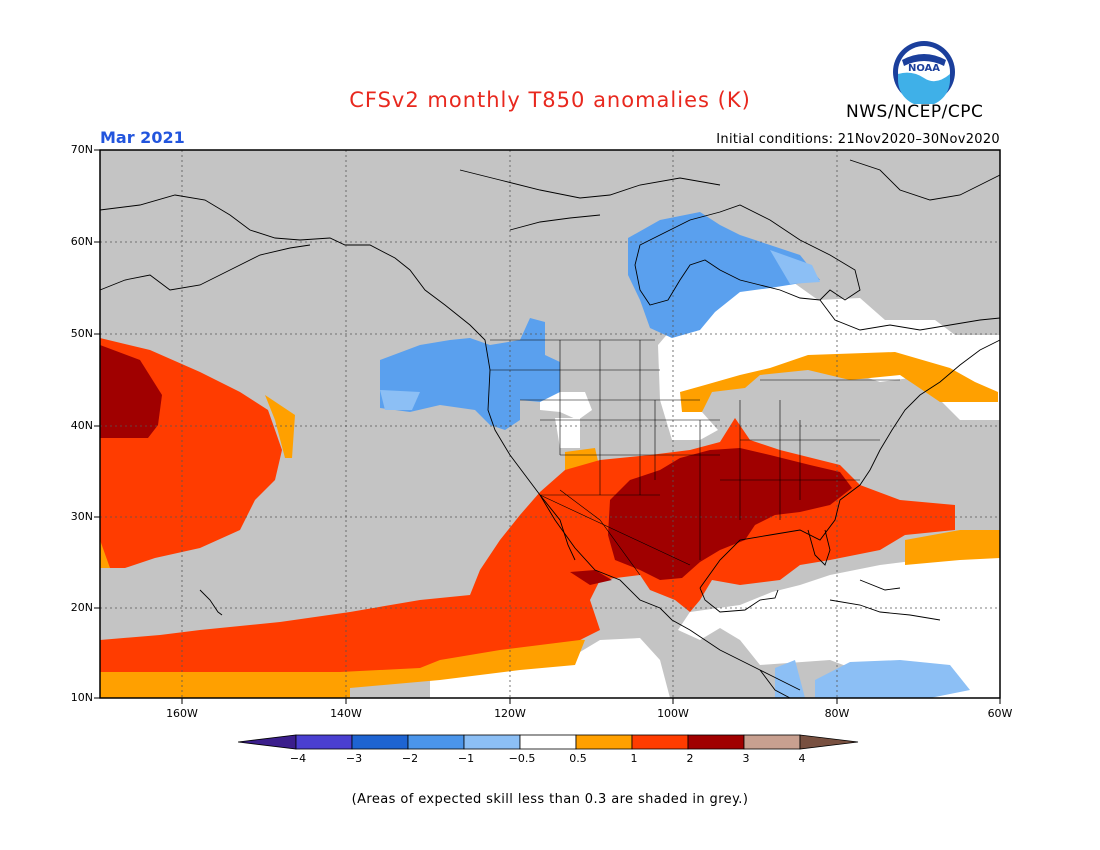 The height and width of the screenshot is (850, 1100). Describe the element at coordinates (466, 758) in the screenshot. I see `colorbar-label: −1` at that location.